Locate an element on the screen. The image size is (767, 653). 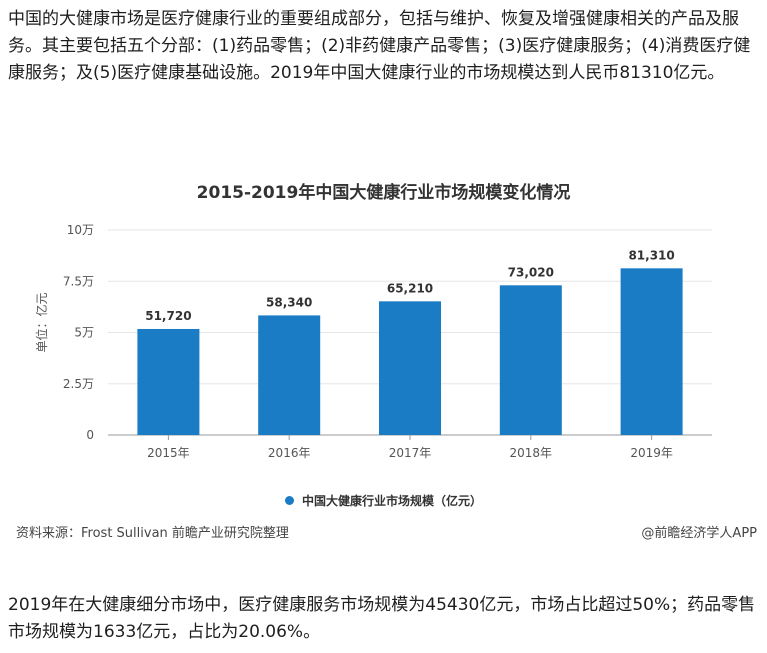
data-label: 73,020 is located at coordinates (531, 272).